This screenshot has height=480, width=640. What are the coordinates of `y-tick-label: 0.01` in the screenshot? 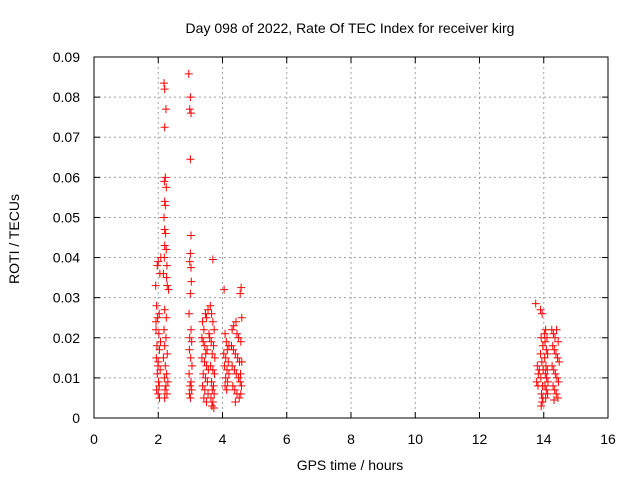 It's located at (66, 378).